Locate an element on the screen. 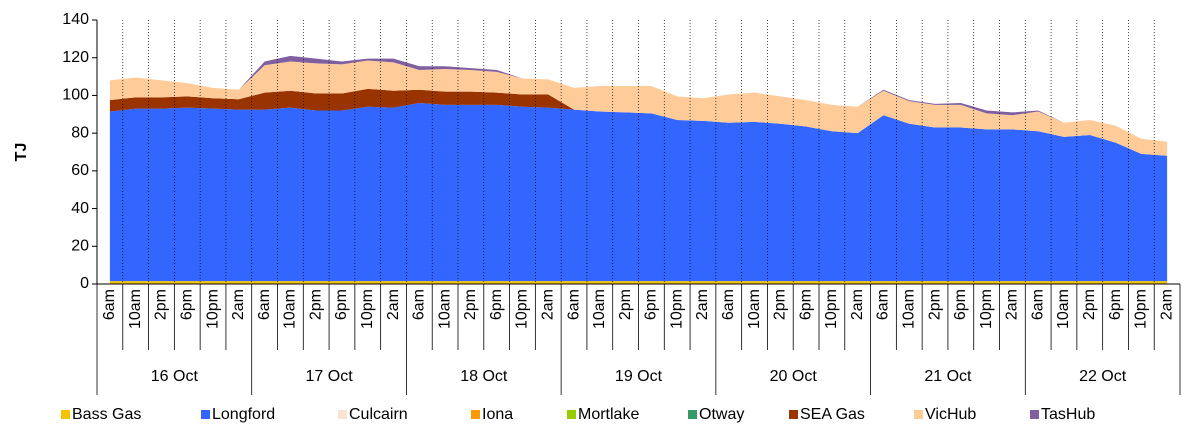  y-tick-label: 20 is located at coordinates (80, 246).